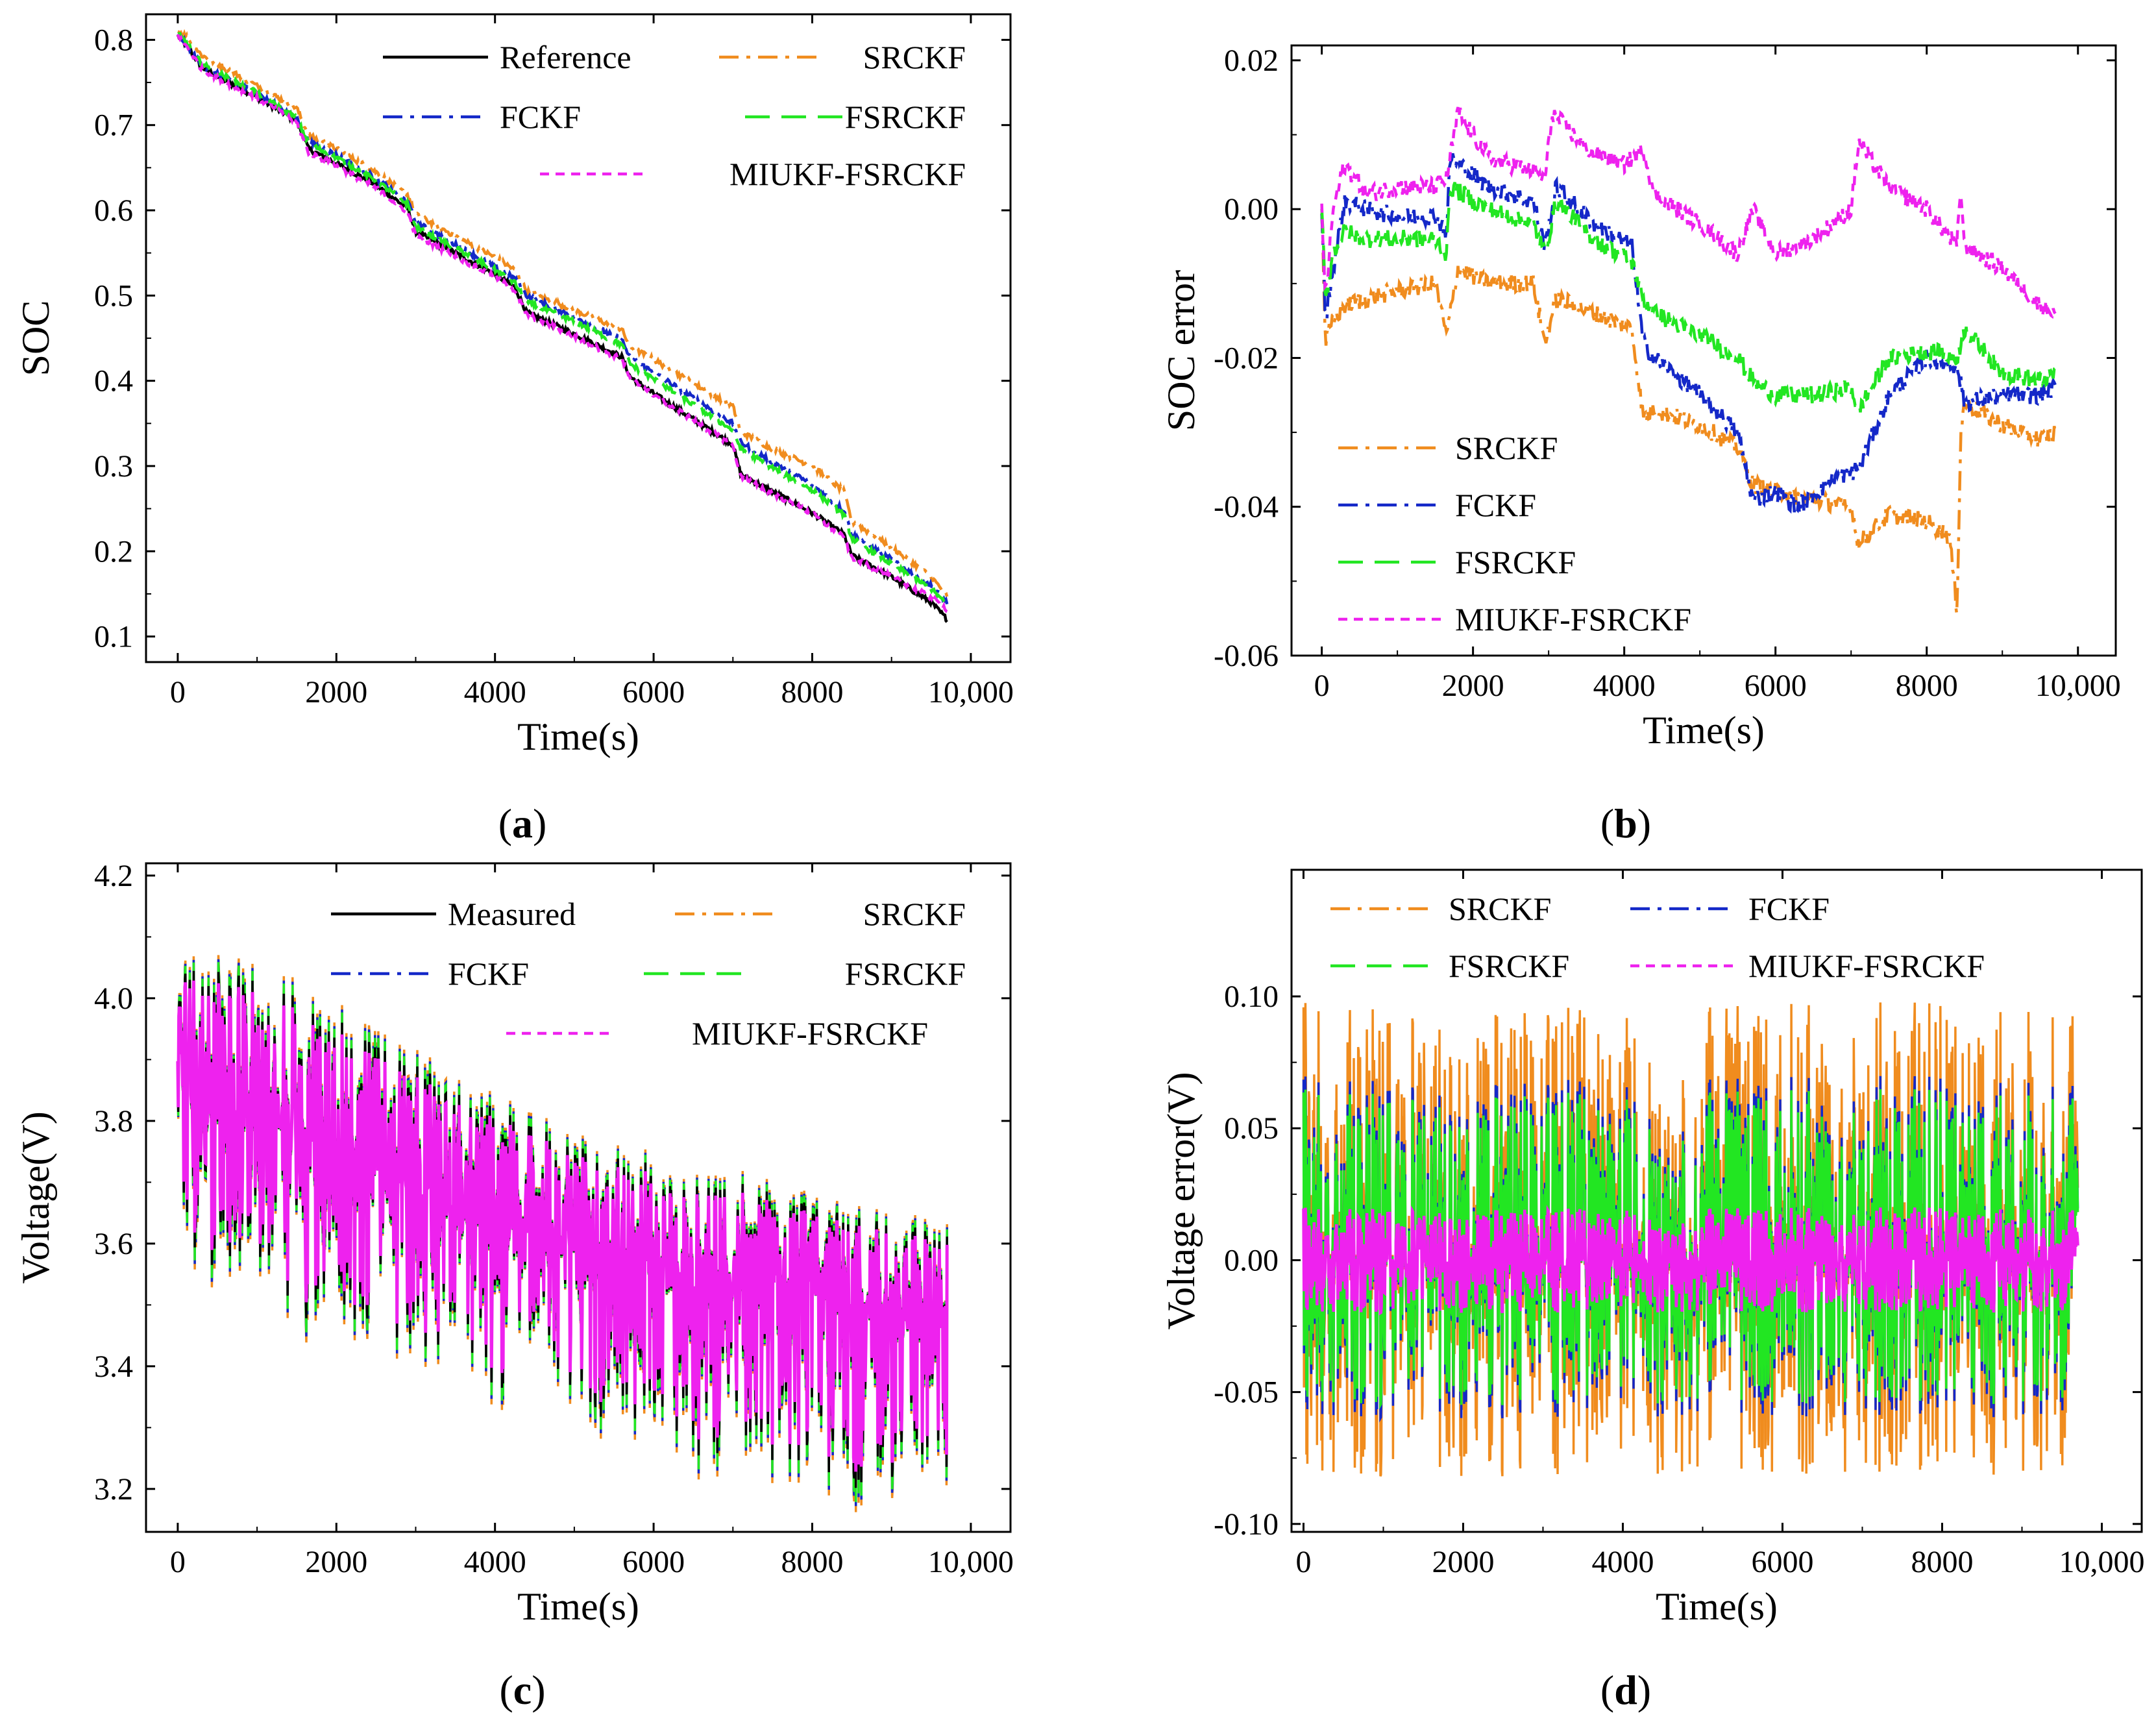  Describe the element at coordinates (113, 551) in the screenshot. I see `y-tick-label: 0.2` at that location.